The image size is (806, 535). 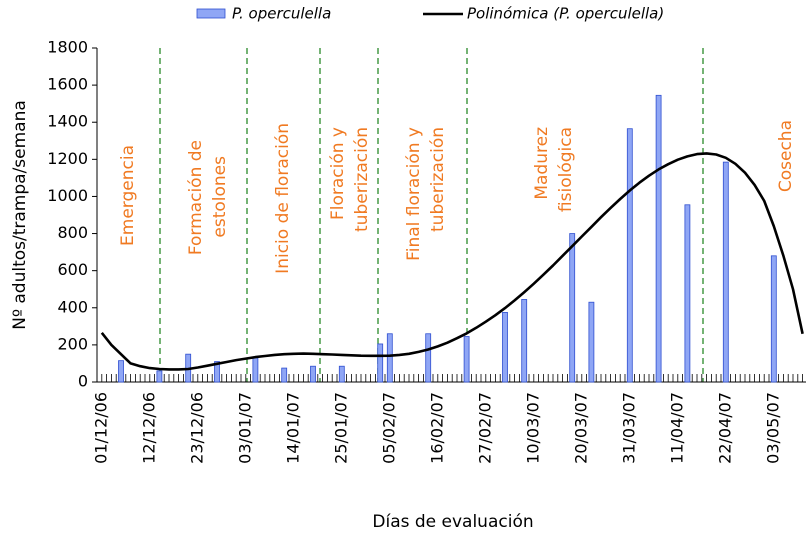 I want to click on y-tick-label: 1600, so click(x=67, y=84).